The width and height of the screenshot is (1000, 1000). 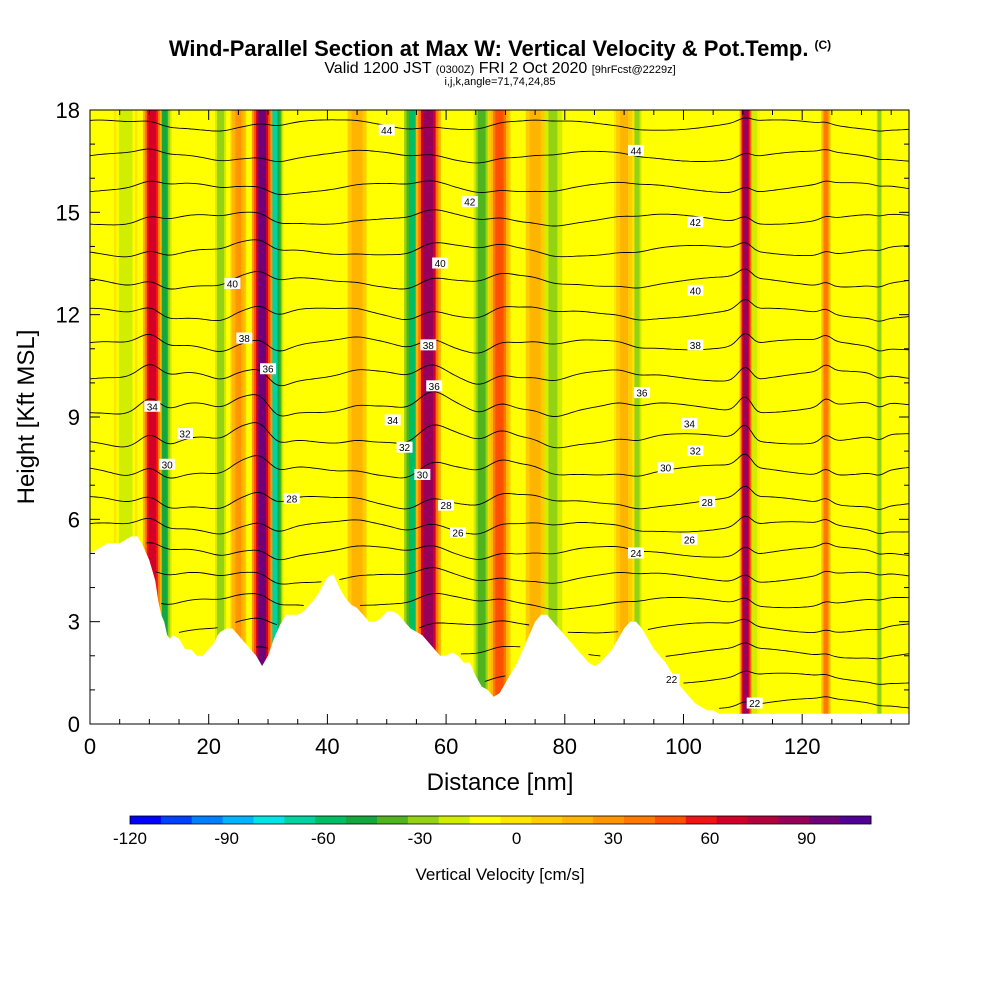 I want to click on x-tick-label: 80, so click(x=565, y=746).